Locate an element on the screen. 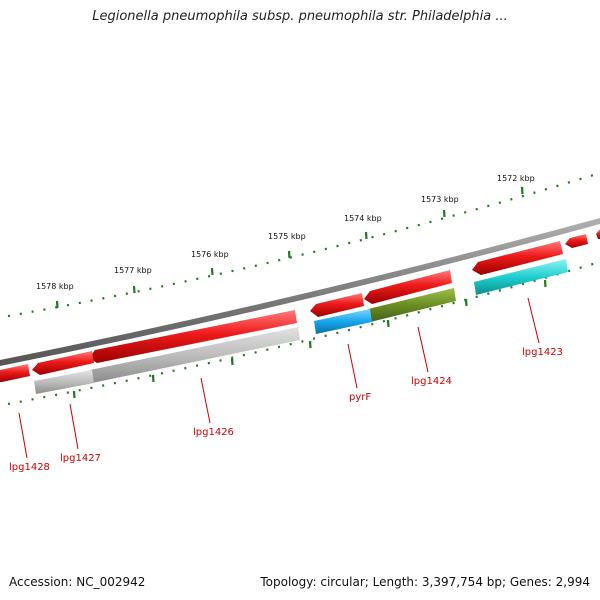  gene-lpg1423-cds is located at coordinates (521, 277).